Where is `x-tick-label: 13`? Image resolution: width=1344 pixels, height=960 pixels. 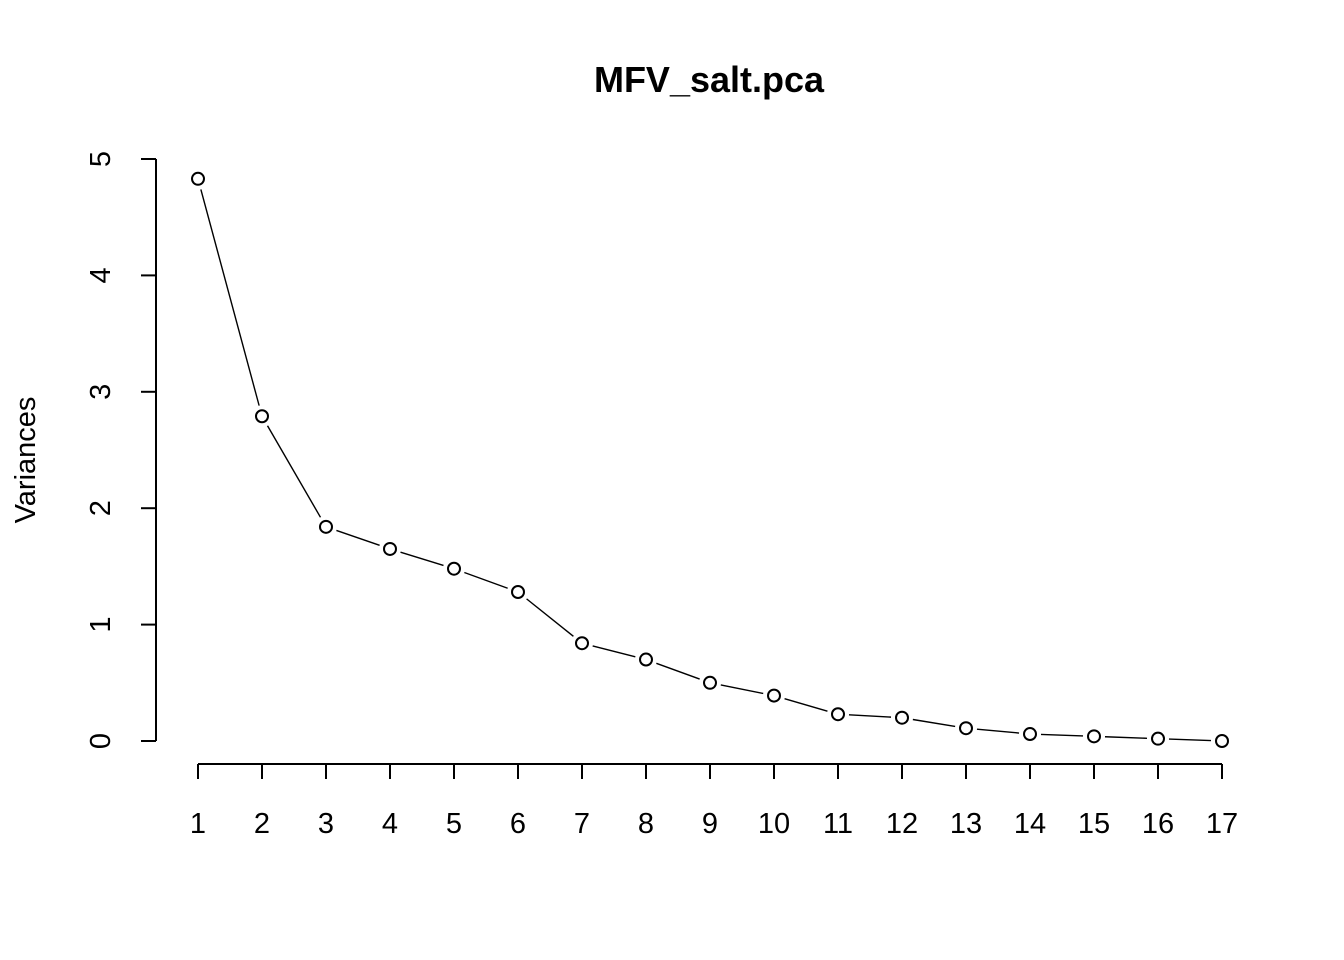
x-tick-label: 13 is located at coordinates (966, 824).